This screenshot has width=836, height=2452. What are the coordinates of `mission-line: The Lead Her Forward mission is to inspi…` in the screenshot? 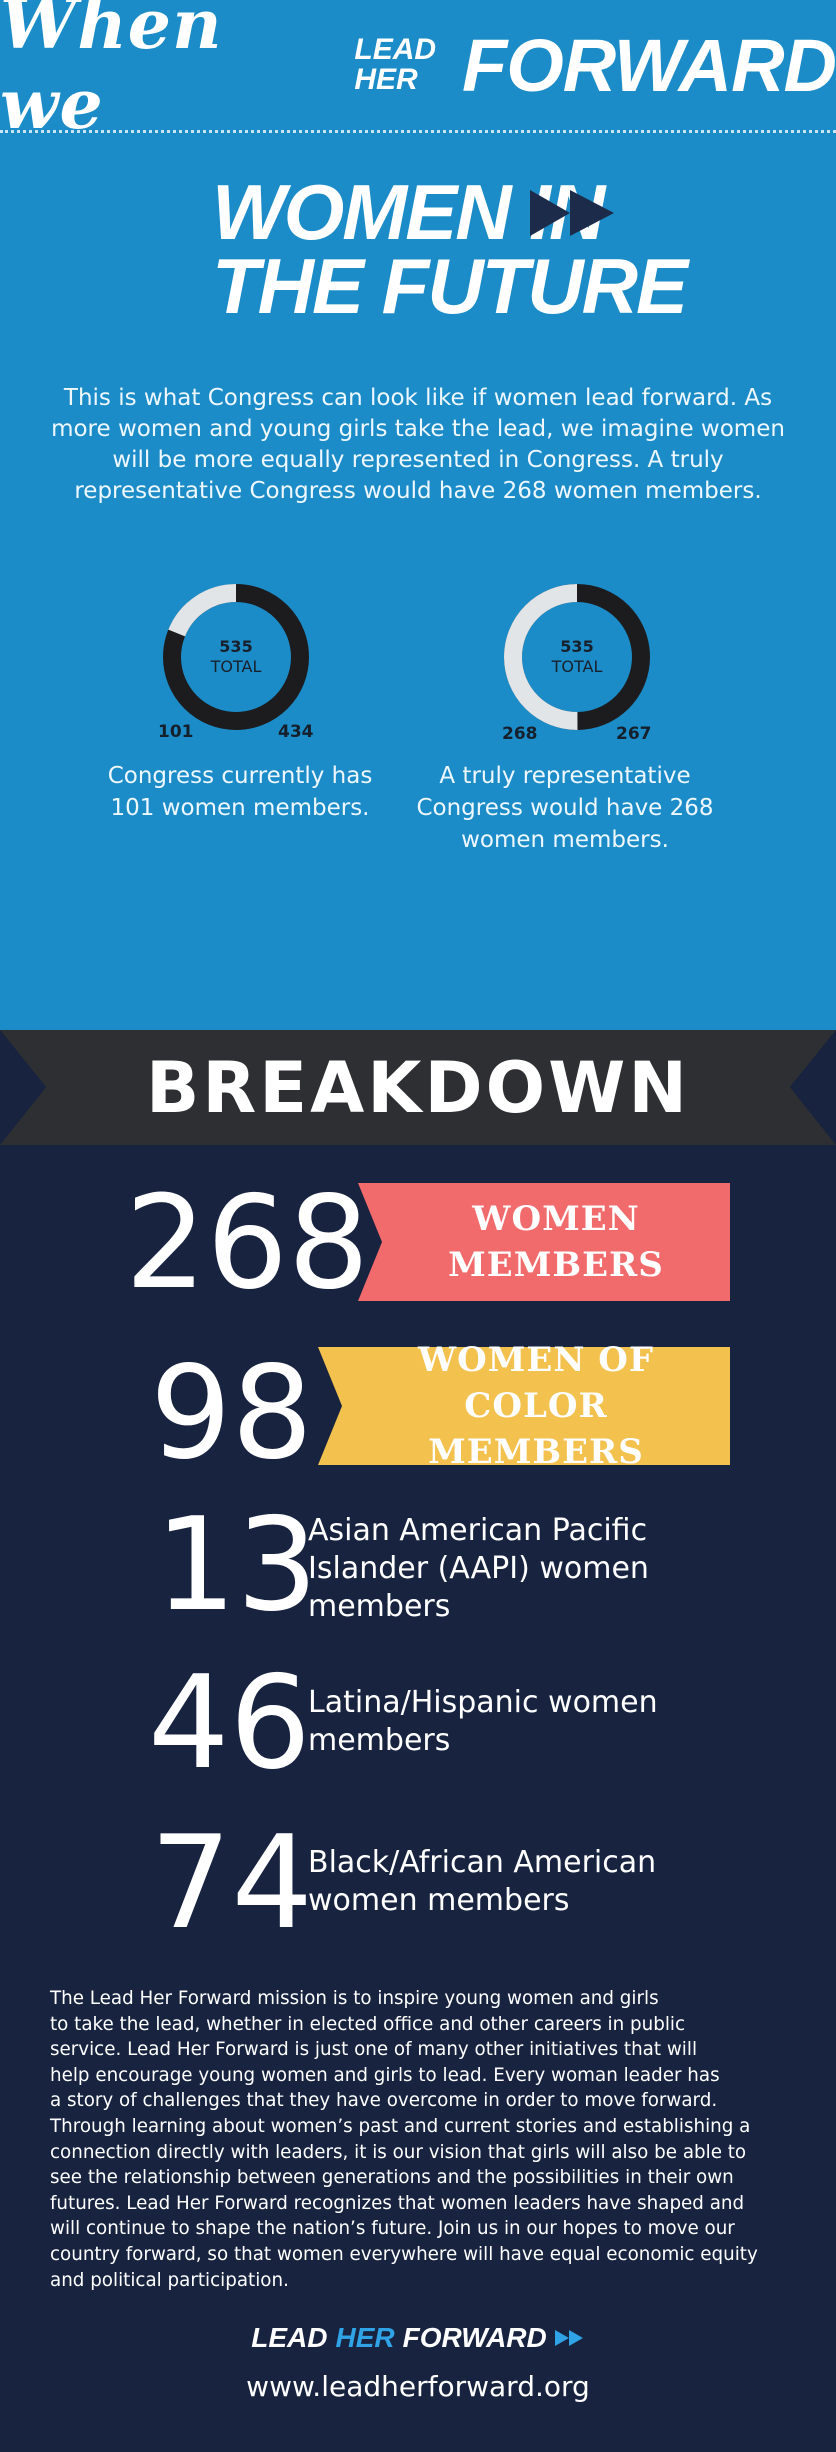 It's located at (354, 1998).